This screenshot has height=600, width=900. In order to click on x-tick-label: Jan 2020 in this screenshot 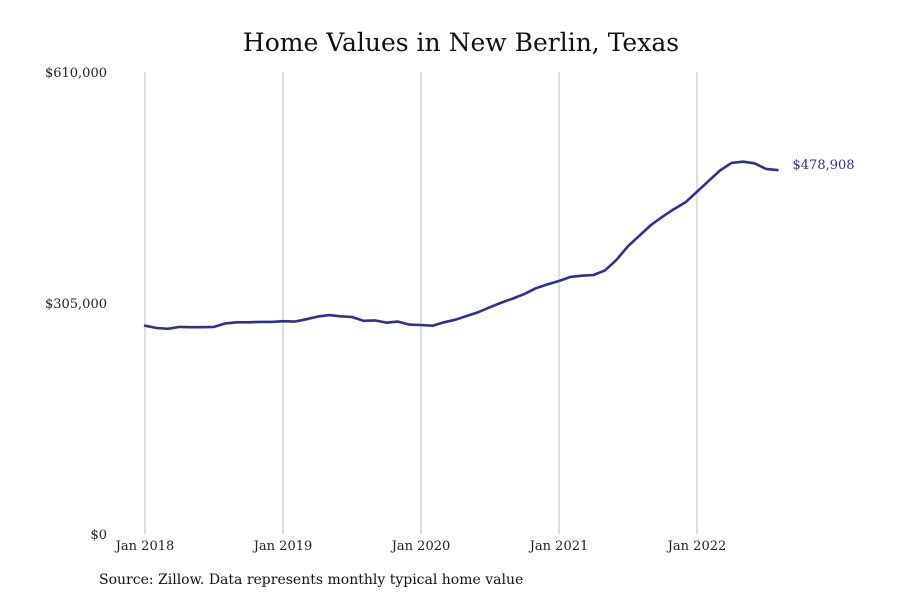, I will do `click(420, 546)`.